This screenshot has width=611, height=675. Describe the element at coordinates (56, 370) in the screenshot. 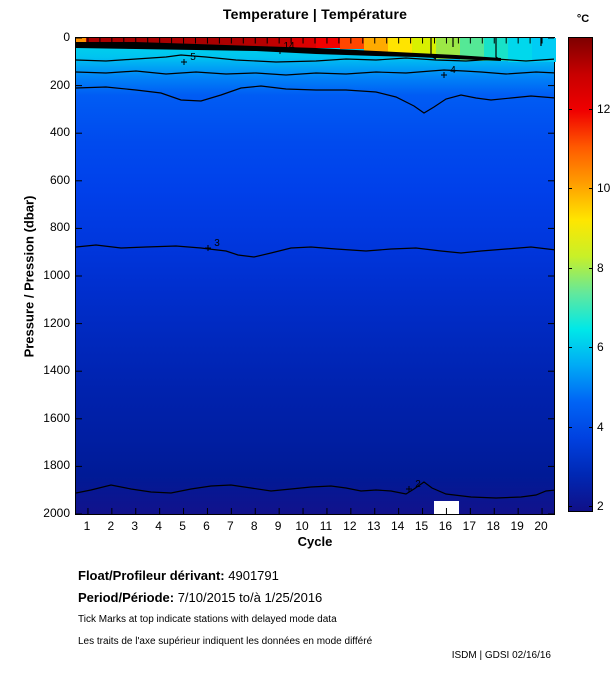

I see `y-tick-label: 1400` at that location.